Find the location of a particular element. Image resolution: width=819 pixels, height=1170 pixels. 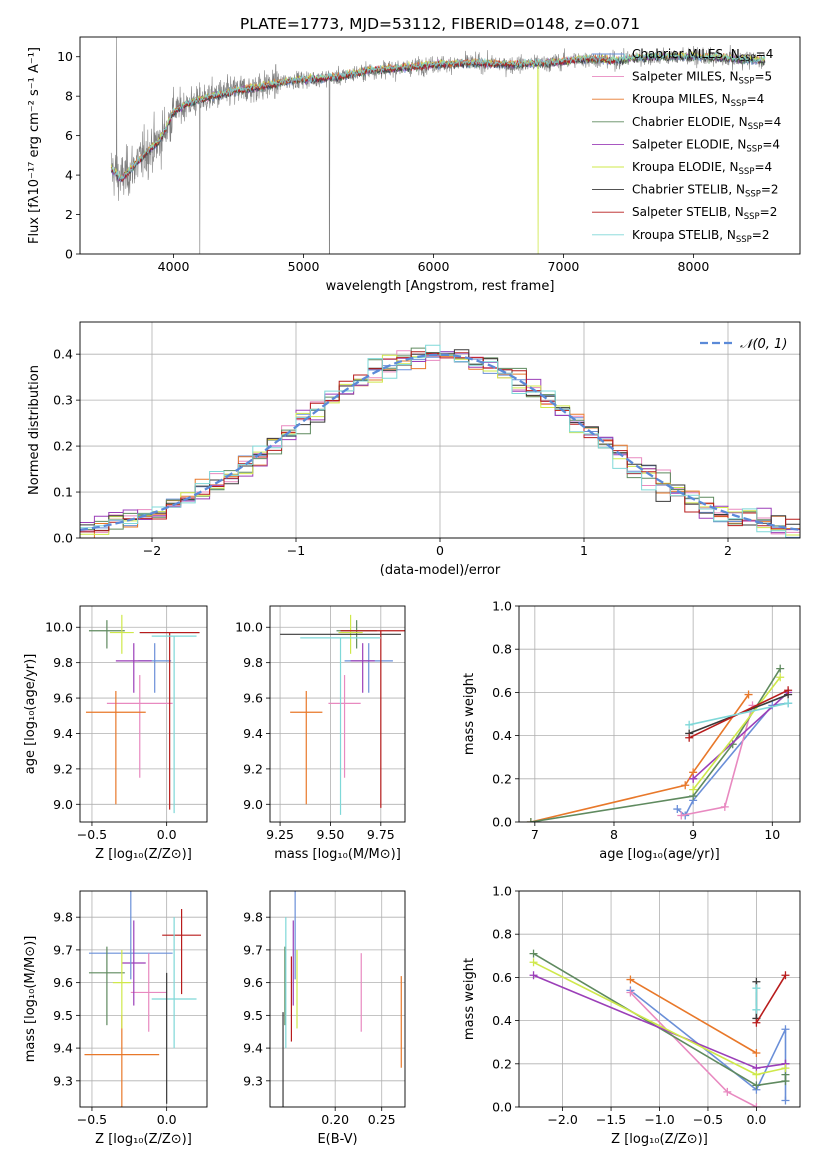

series-kroupa_stelib is located at coordinates (756, 999).